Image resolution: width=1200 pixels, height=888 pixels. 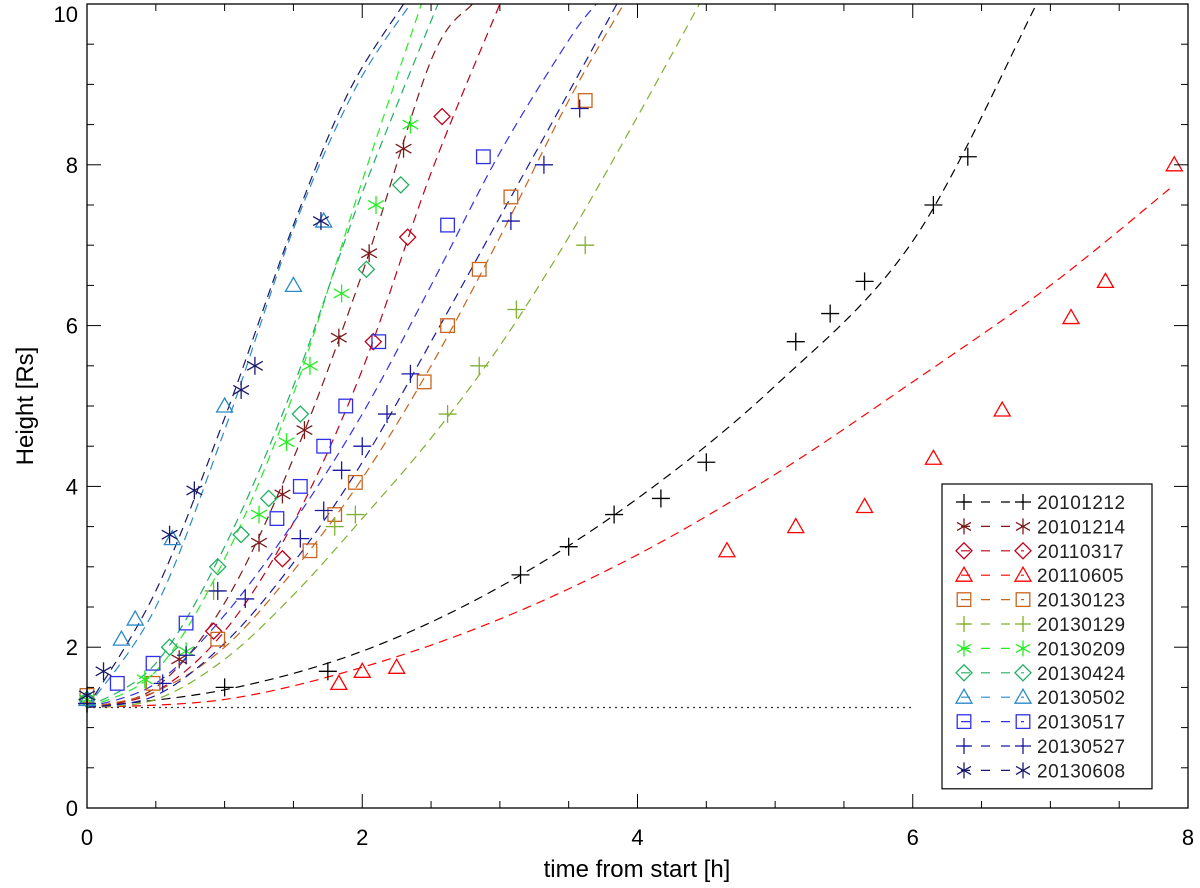 What do you see at coordinates (1040, 747) in the screenshot?
I see `legend-entry-20130527: 20130527` at bounding box center [1040, 747].